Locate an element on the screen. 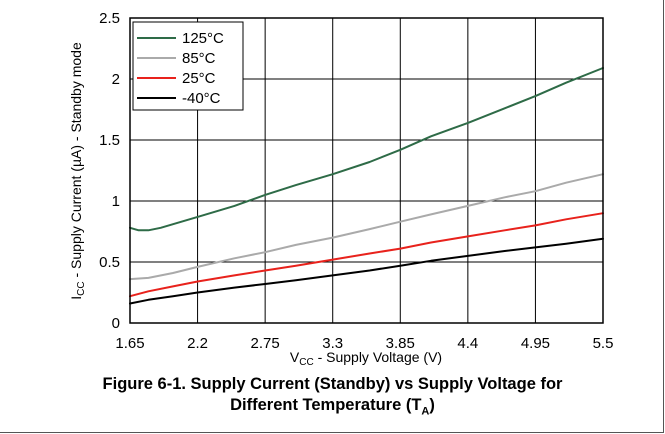 Image resolution: width=665 pixels, height=434 pixels. caption-line-2: Different Temperature (TA) is located at coordinates (332, 408).